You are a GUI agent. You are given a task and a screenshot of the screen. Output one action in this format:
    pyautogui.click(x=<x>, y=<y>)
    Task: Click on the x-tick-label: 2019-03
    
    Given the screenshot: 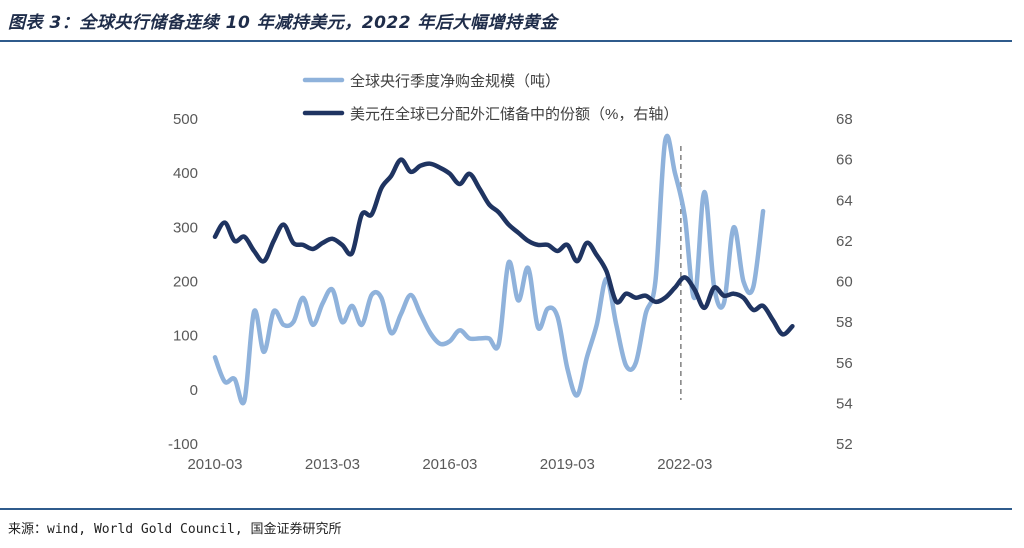 What is the action you would take?
    pyautogui.click(x=567, y=464)
    